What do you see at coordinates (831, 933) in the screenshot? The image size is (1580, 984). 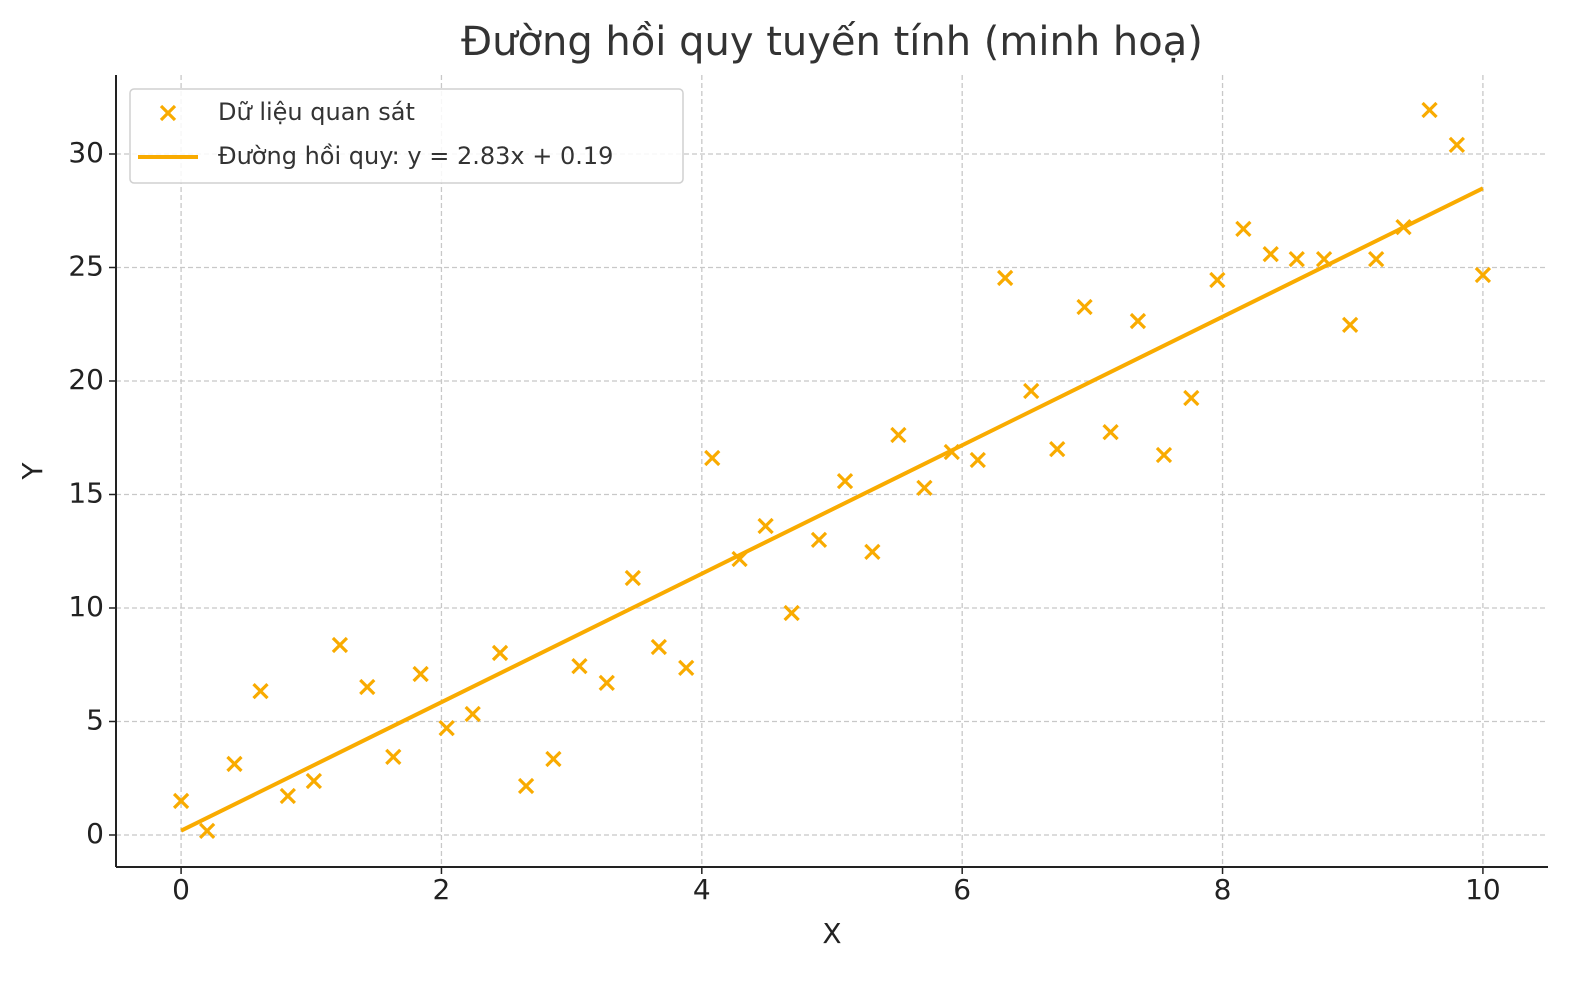 I see `x-axis-label: X` at bounding box center [831, 933].